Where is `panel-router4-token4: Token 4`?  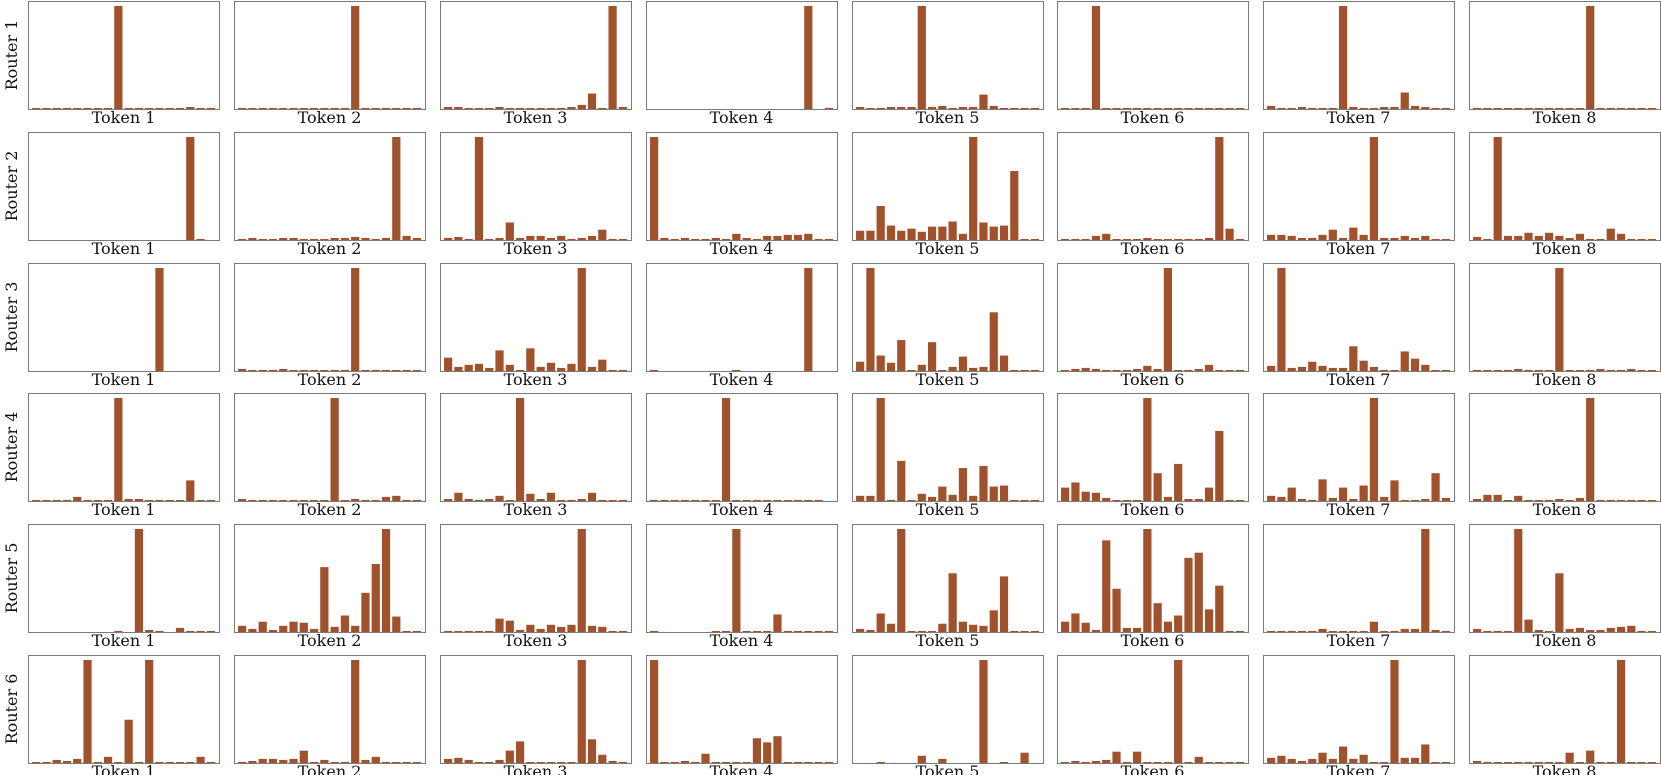 panel-router4-token4: Token 4 is located at coordinates (742, 456).